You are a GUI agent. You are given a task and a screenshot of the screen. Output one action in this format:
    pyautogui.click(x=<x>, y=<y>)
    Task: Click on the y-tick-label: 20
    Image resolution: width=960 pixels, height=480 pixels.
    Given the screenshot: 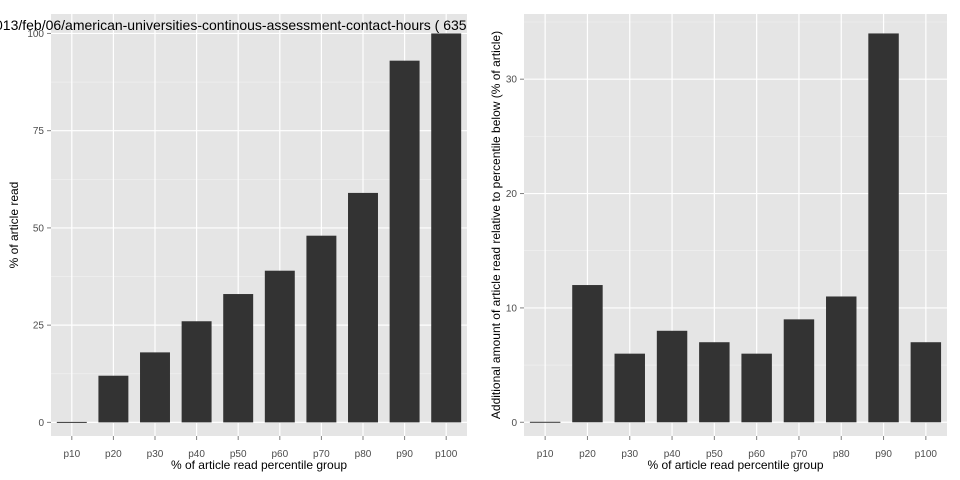 What is the action you would take?
    pyautogui.click(x=512, y=194)
    